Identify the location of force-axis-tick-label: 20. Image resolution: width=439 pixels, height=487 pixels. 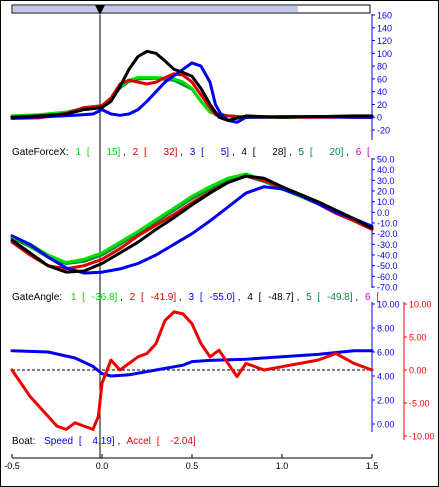
(382, 105).